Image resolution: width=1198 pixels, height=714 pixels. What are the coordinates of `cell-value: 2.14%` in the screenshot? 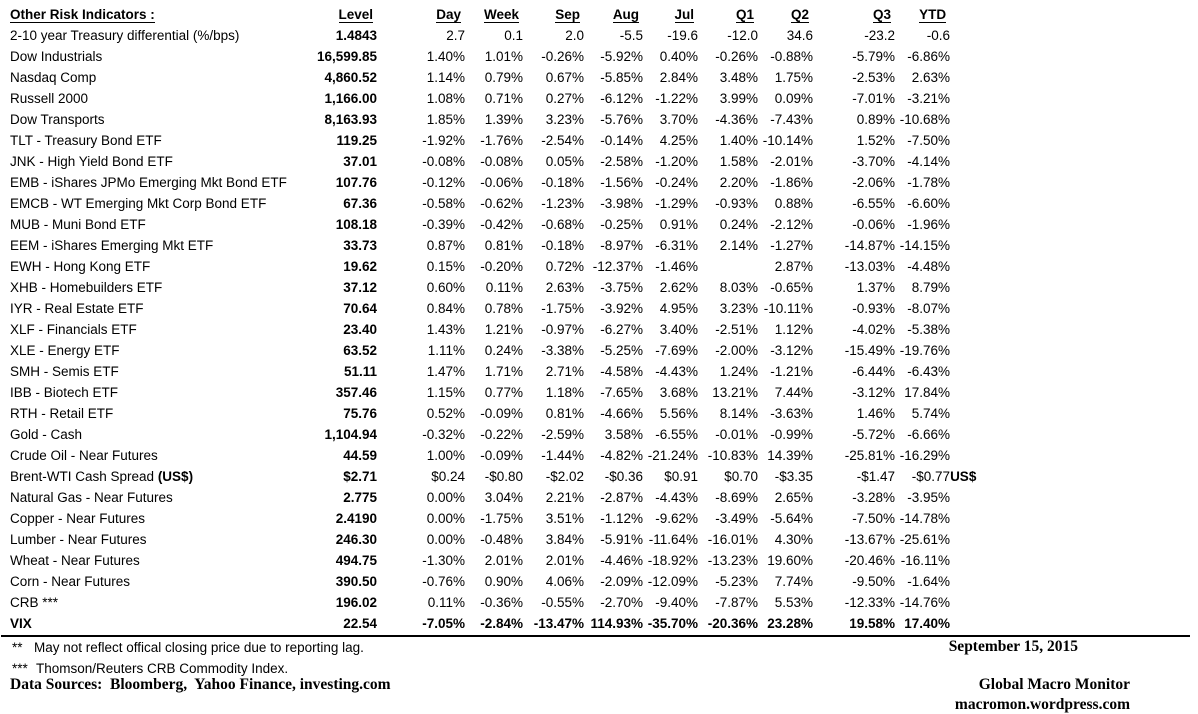 It's located at (739, 245).